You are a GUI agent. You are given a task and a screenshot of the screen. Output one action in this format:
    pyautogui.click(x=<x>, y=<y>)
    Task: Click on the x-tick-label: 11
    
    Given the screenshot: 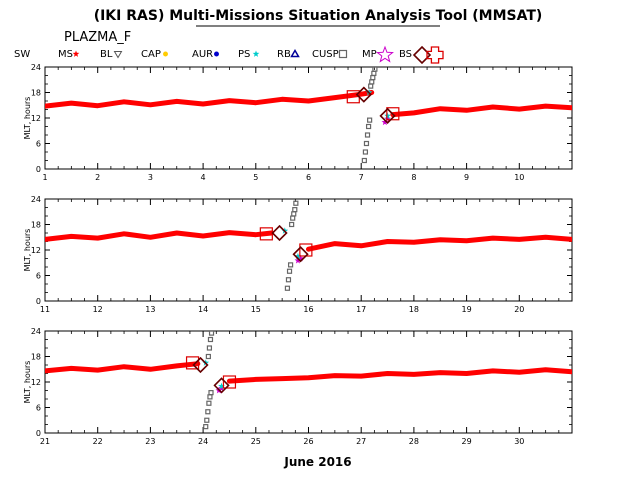 What is the action you would take?
    pyautogui.click(x=45, y=309)
    